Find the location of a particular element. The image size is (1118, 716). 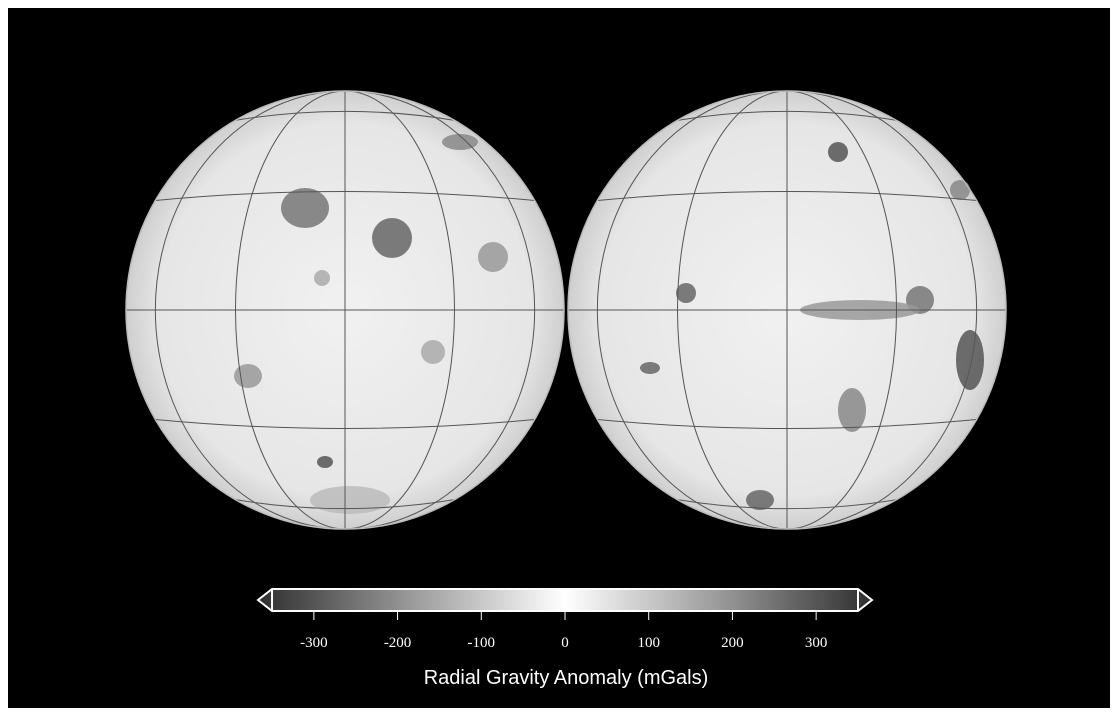

colorbar-tick-label: 100 is located at coordinates (648, 643).